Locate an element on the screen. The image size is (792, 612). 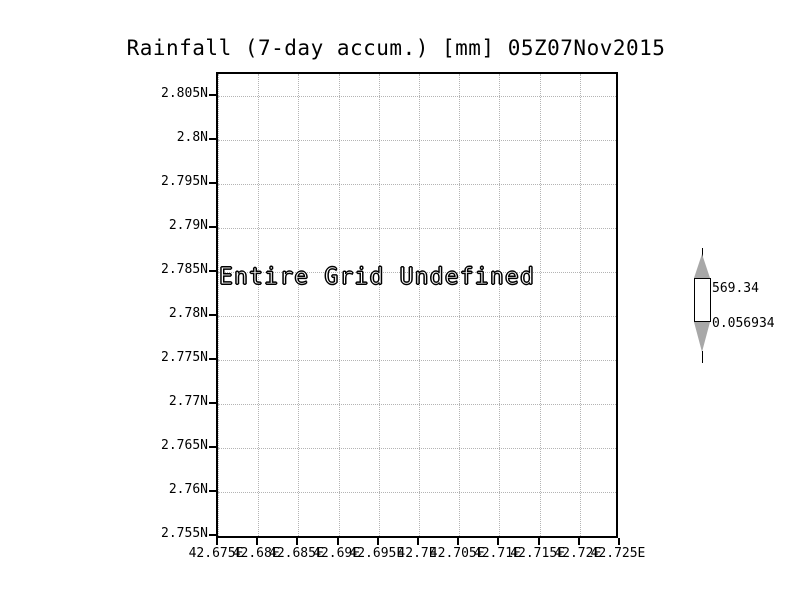
x-axis-tick-label: 42.72E is located at coordinates (578, 553).